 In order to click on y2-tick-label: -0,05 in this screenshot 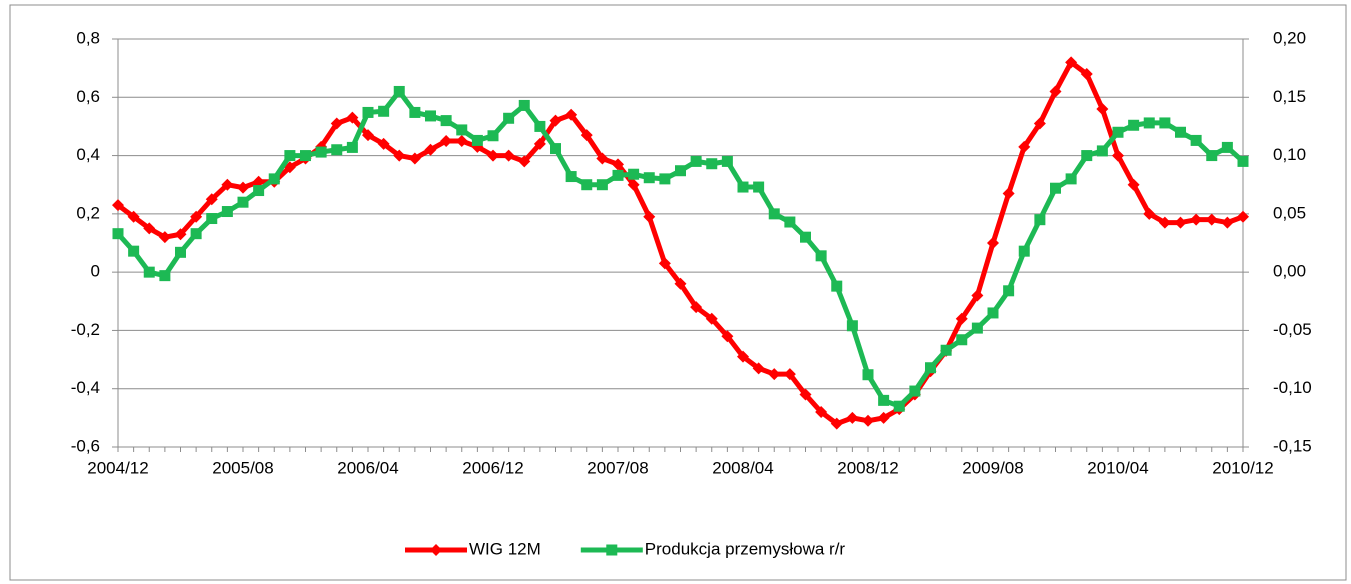, I will do `click(1292, 329)`.